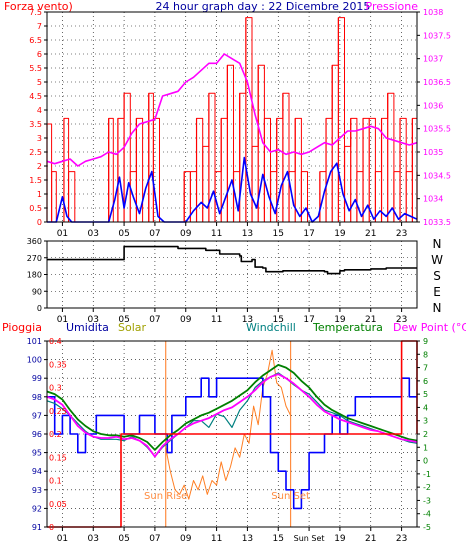 The image size is (466, 555). Describe the element at coordinates (340, 539) in the screenshot. I see `weather-xtick-label: 19` at that location.